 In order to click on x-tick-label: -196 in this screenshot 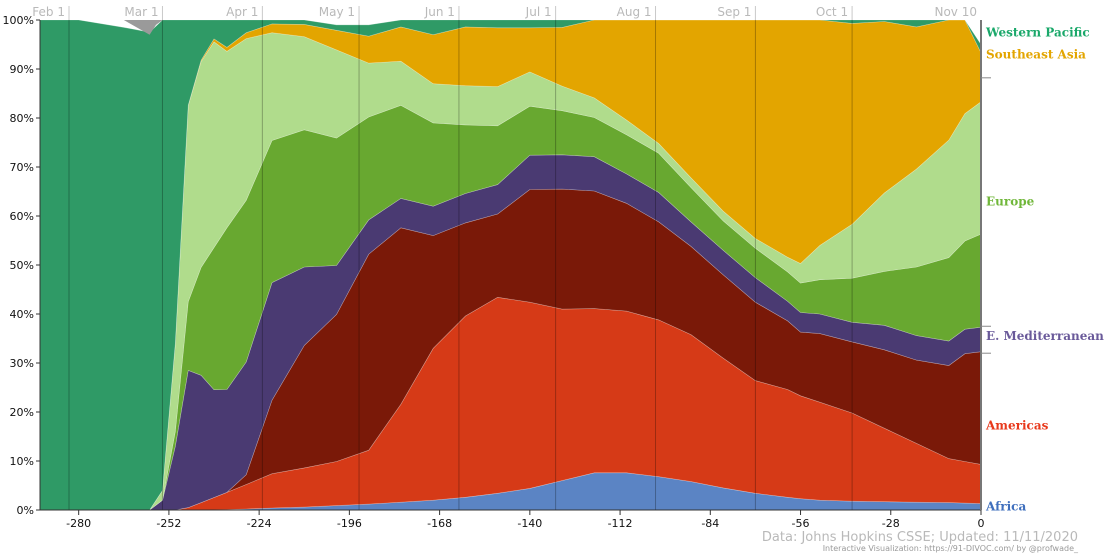, I will do `click(349, 523)`.